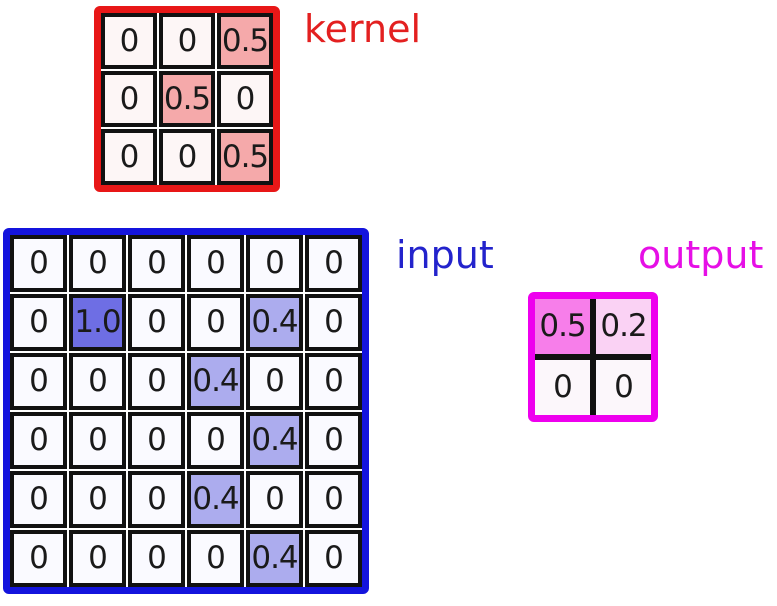  What do you see at coordinates (593, 357) in the screenshot?
I see `output-grid: 0.5 0.2 0 0` at bounding box center [593, 357].